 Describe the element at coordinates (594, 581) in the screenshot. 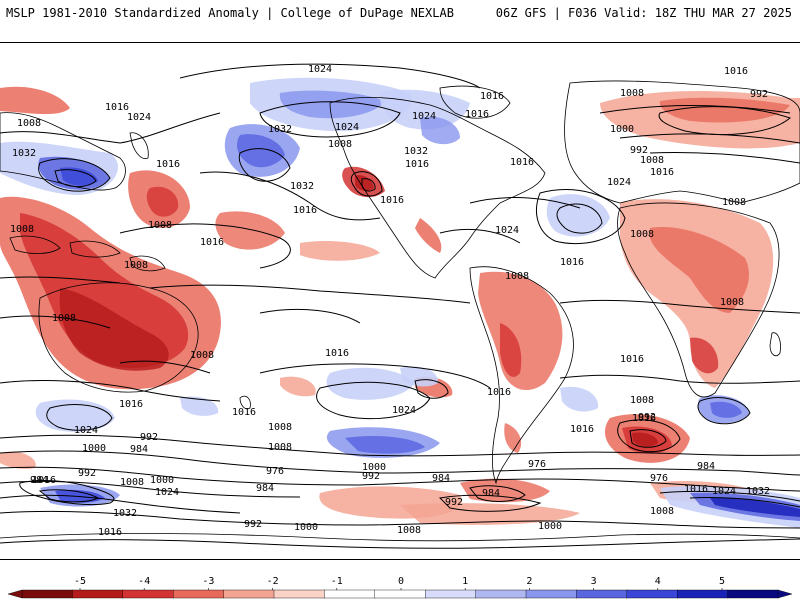

I see `colorbar-tick-label: 3` at that location.